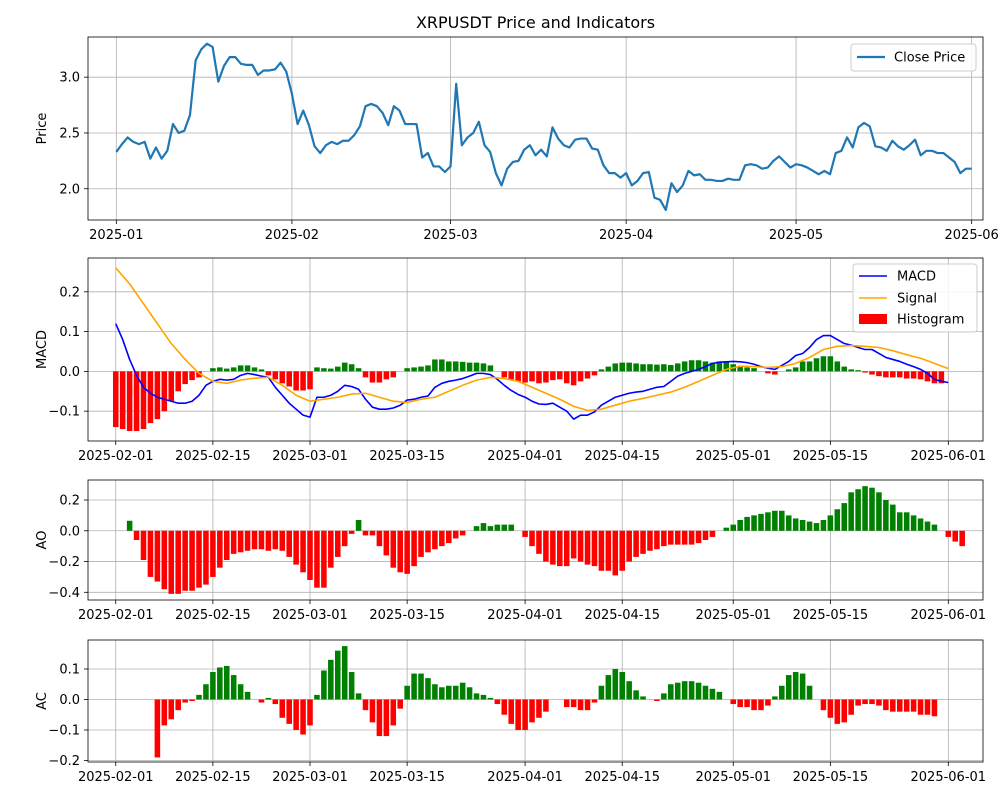 This screenshot has height=800, width=1000. Describe the element at coordinates (532, 371) in the screenshot. I see `series-line-macd` at that location.